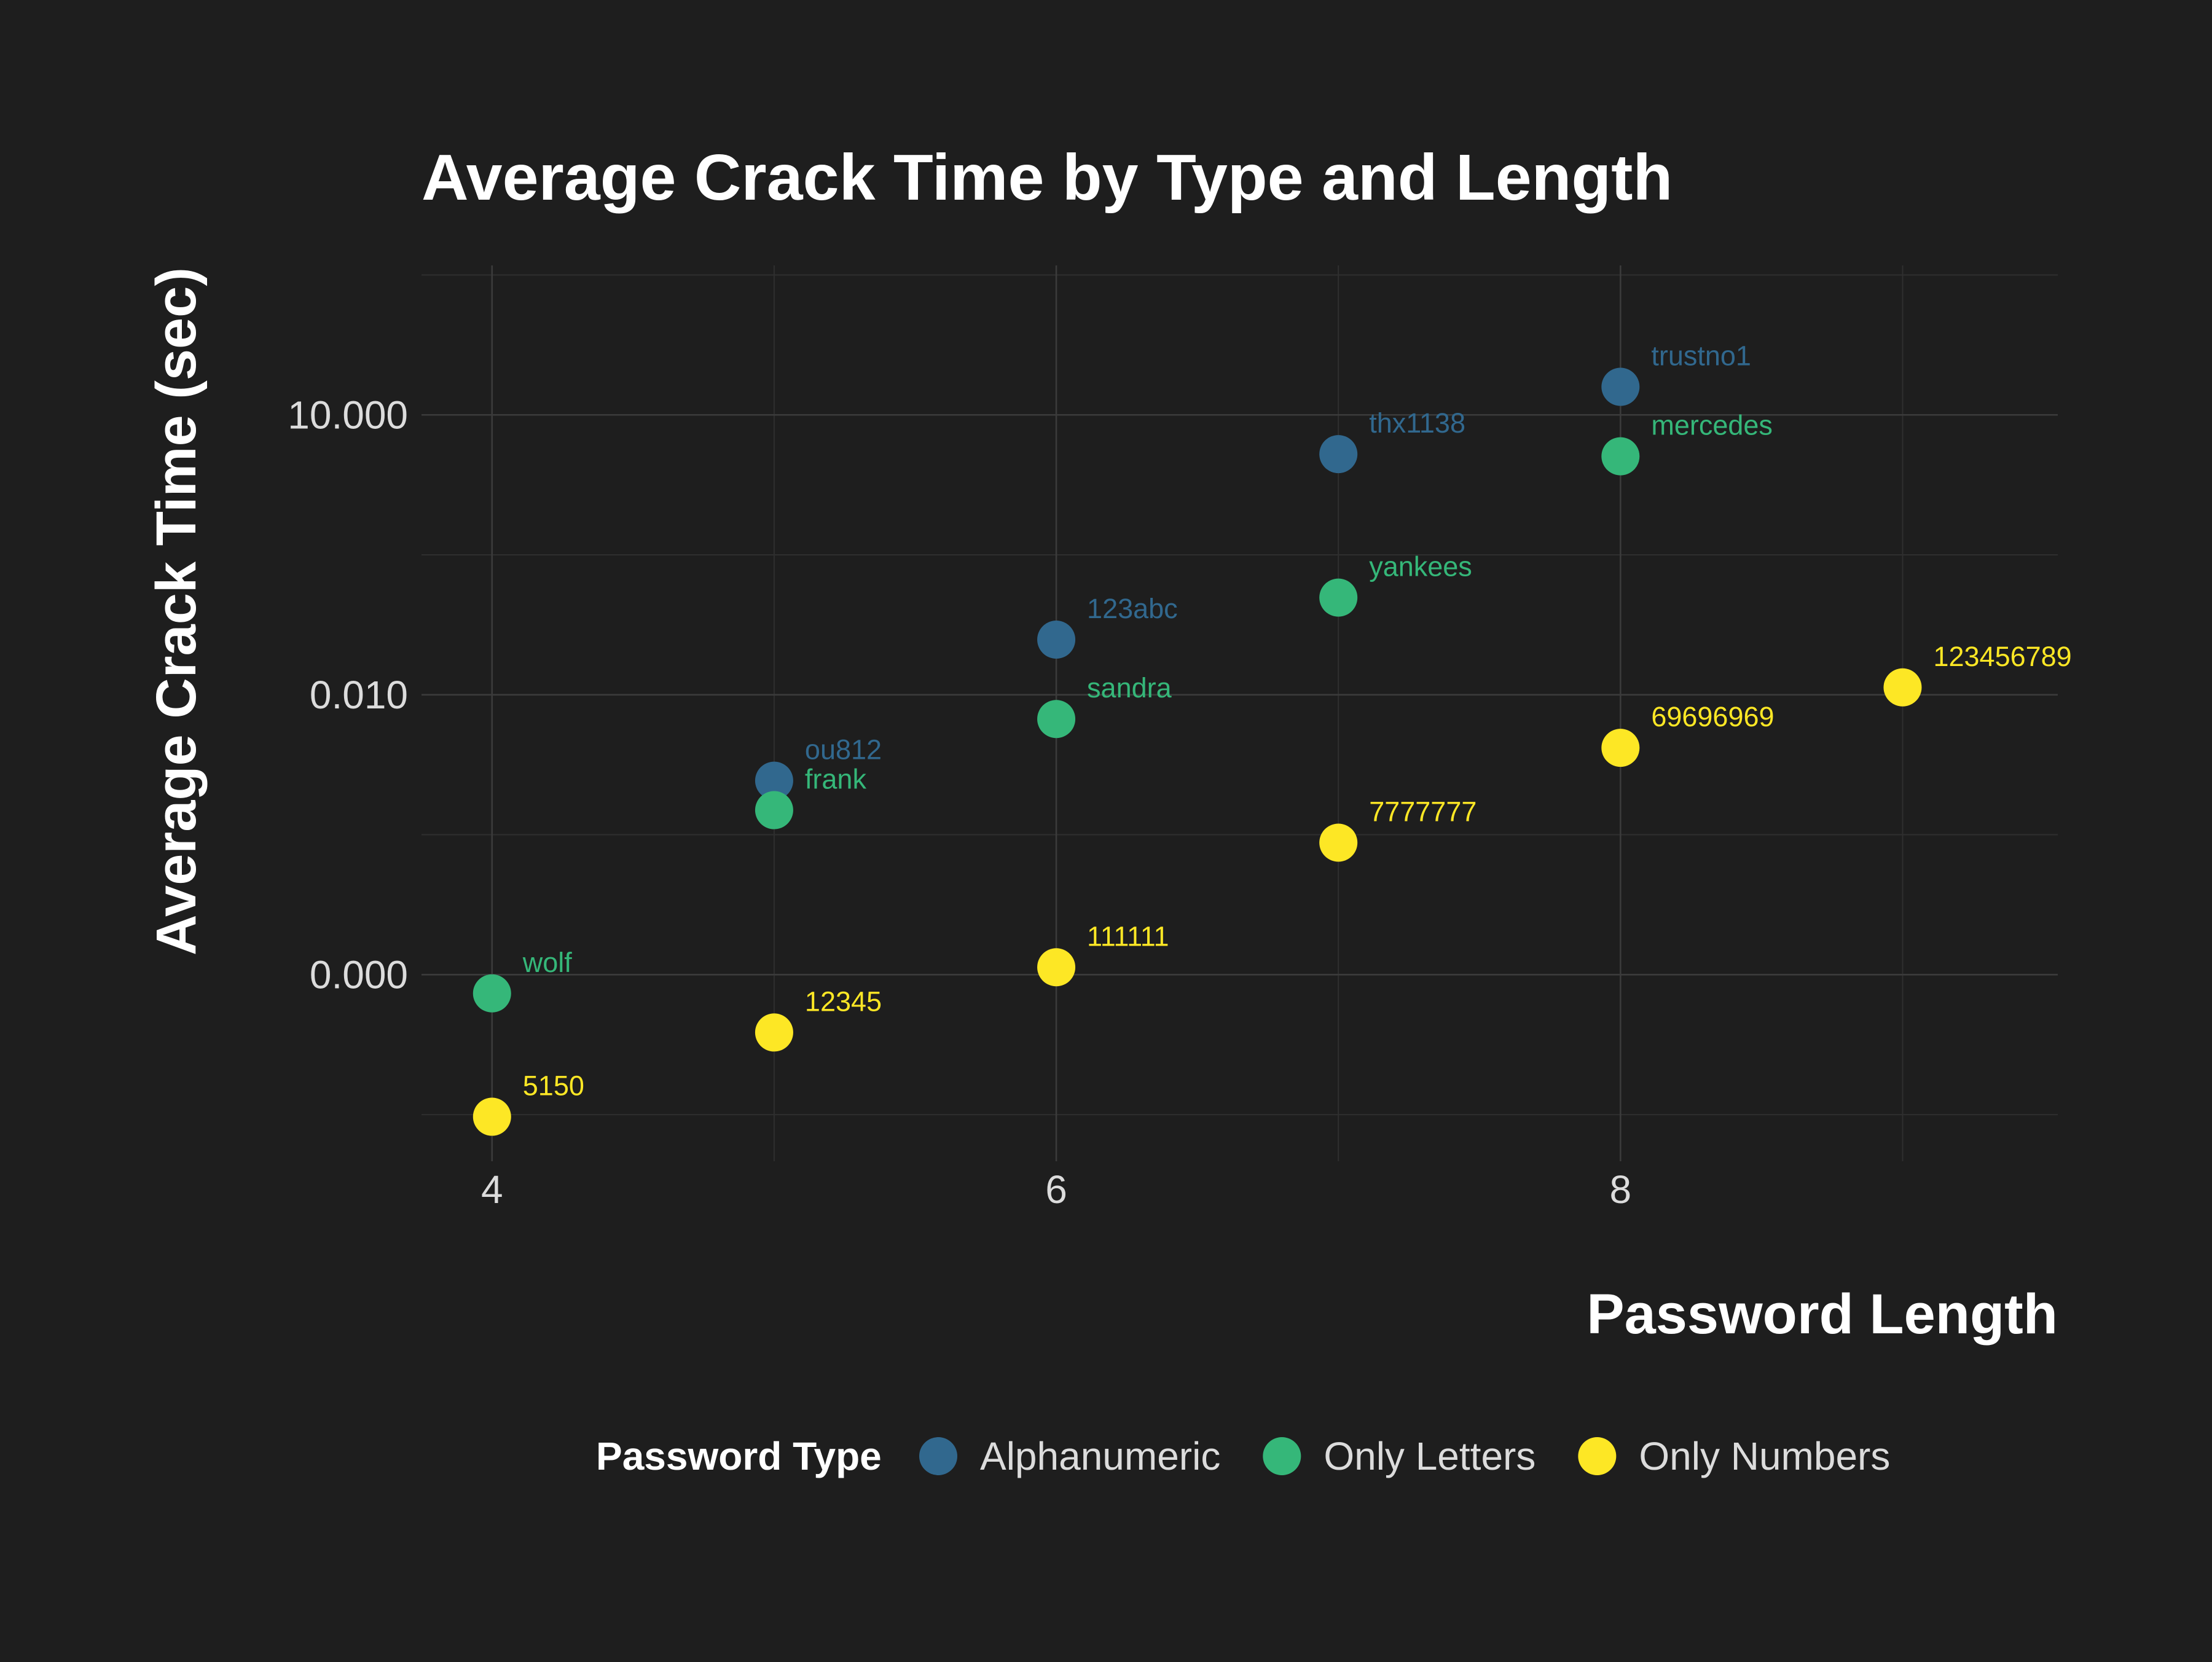  Describe the element at coordinates (553, 1086) in the screenshot. I see `data-label-only-numbers: 5150` at that location.